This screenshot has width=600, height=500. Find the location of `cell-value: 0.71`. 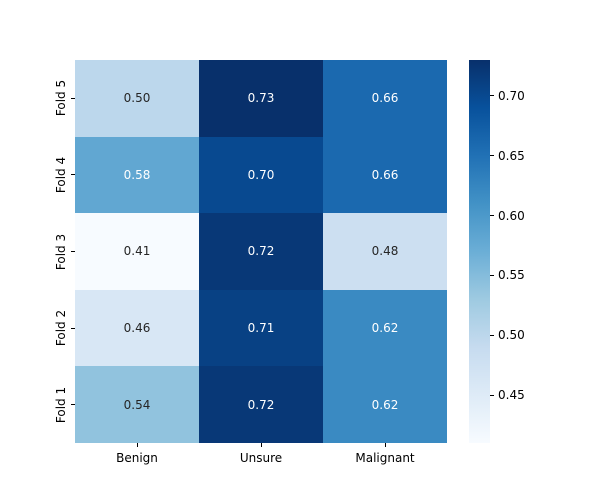

cell-value: 0.71 is located at coordinates (261, 328).